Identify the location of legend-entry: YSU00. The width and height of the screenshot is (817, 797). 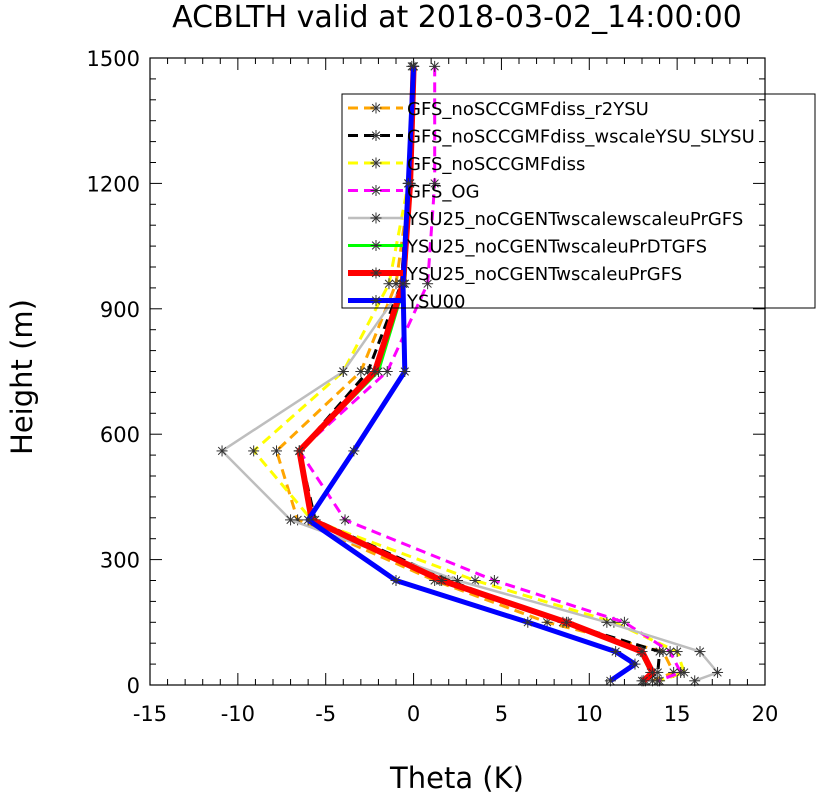
(407, 302).